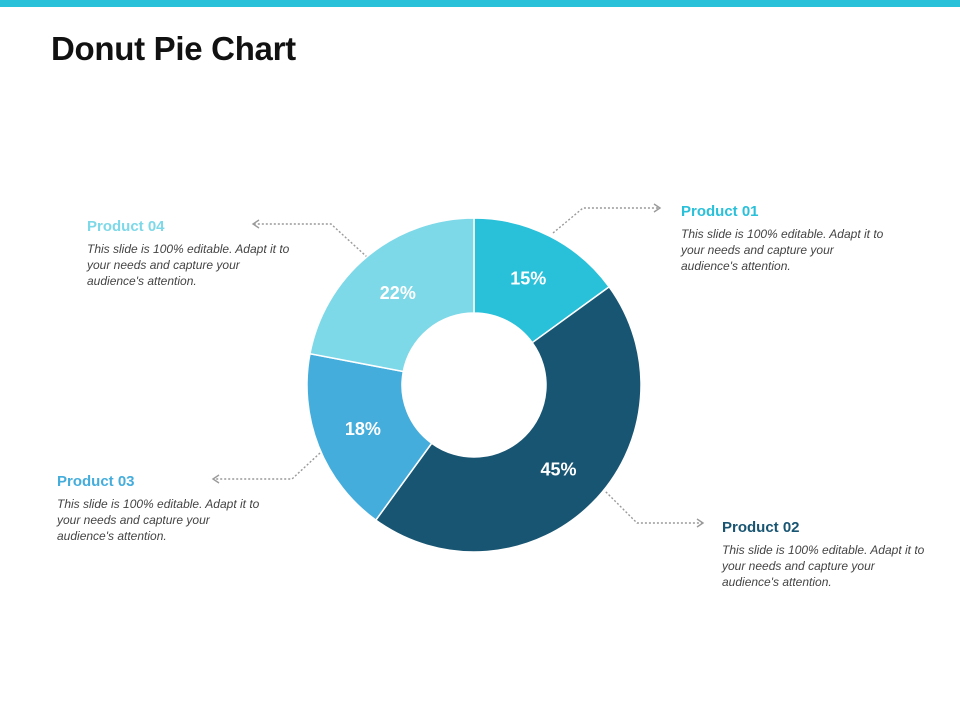 The width and height of the screenshot is (960, 720). What do you see at coordinates (363, 429) in the screenshot?
I see `slice-label-product-03: 18%` at bounding box center [363, 429].